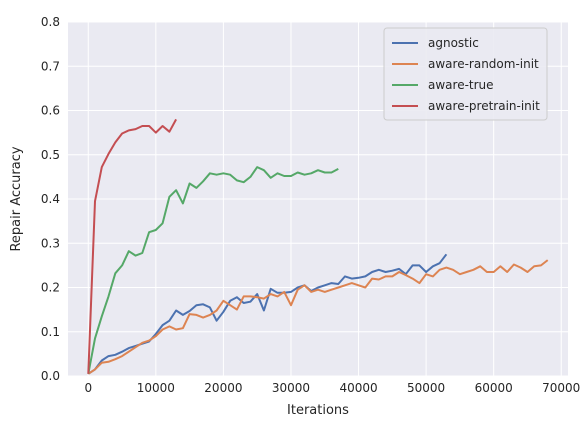  What do you see at coordinates (318, 410) in the screenshot?
I see `x-axis-label: Iterations` at bounding box center [318, 410].